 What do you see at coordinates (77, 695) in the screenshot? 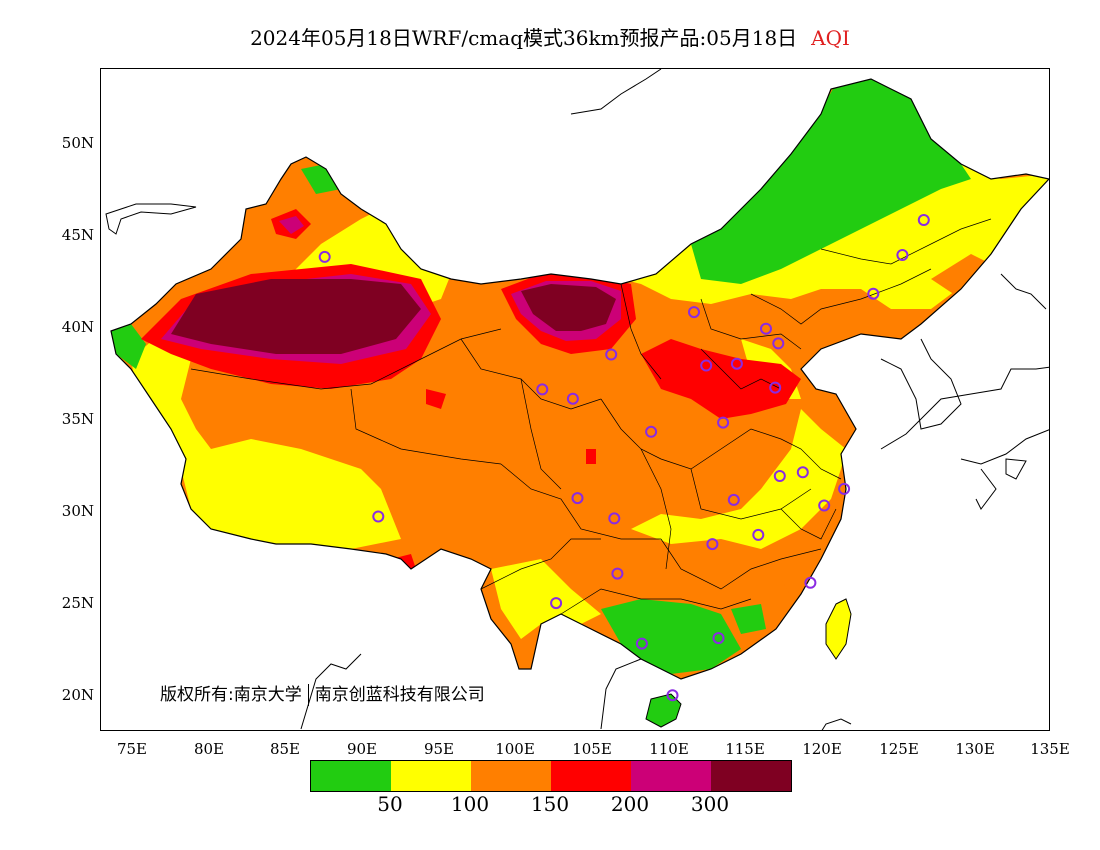
I see `lat-label: 20N` at bounding box center [77, 695].